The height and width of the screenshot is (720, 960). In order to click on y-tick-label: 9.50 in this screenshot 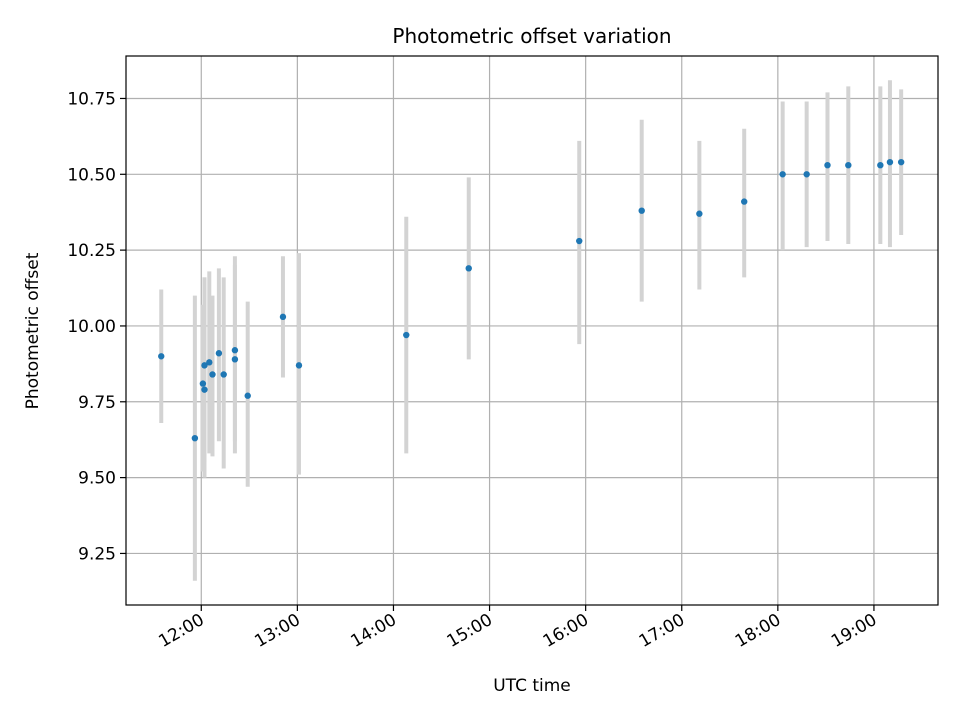, I will do `click(97, 479)`.